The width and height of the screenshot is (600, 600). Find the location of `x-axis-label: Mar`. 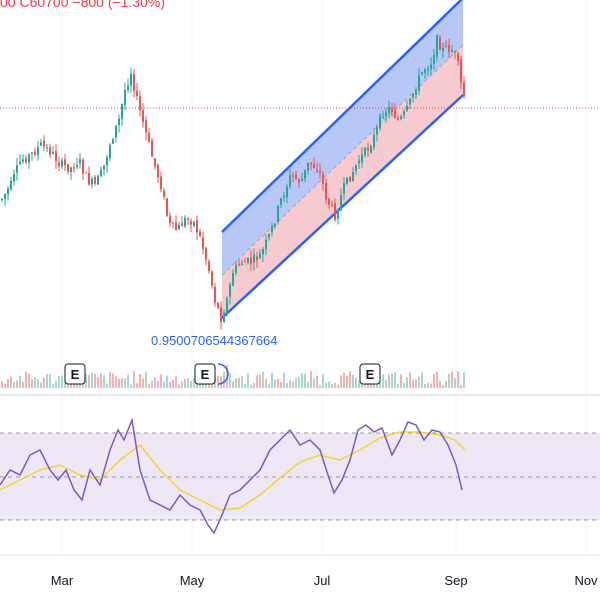

x-axis-label: Mar is located at coordinates (62, 580).